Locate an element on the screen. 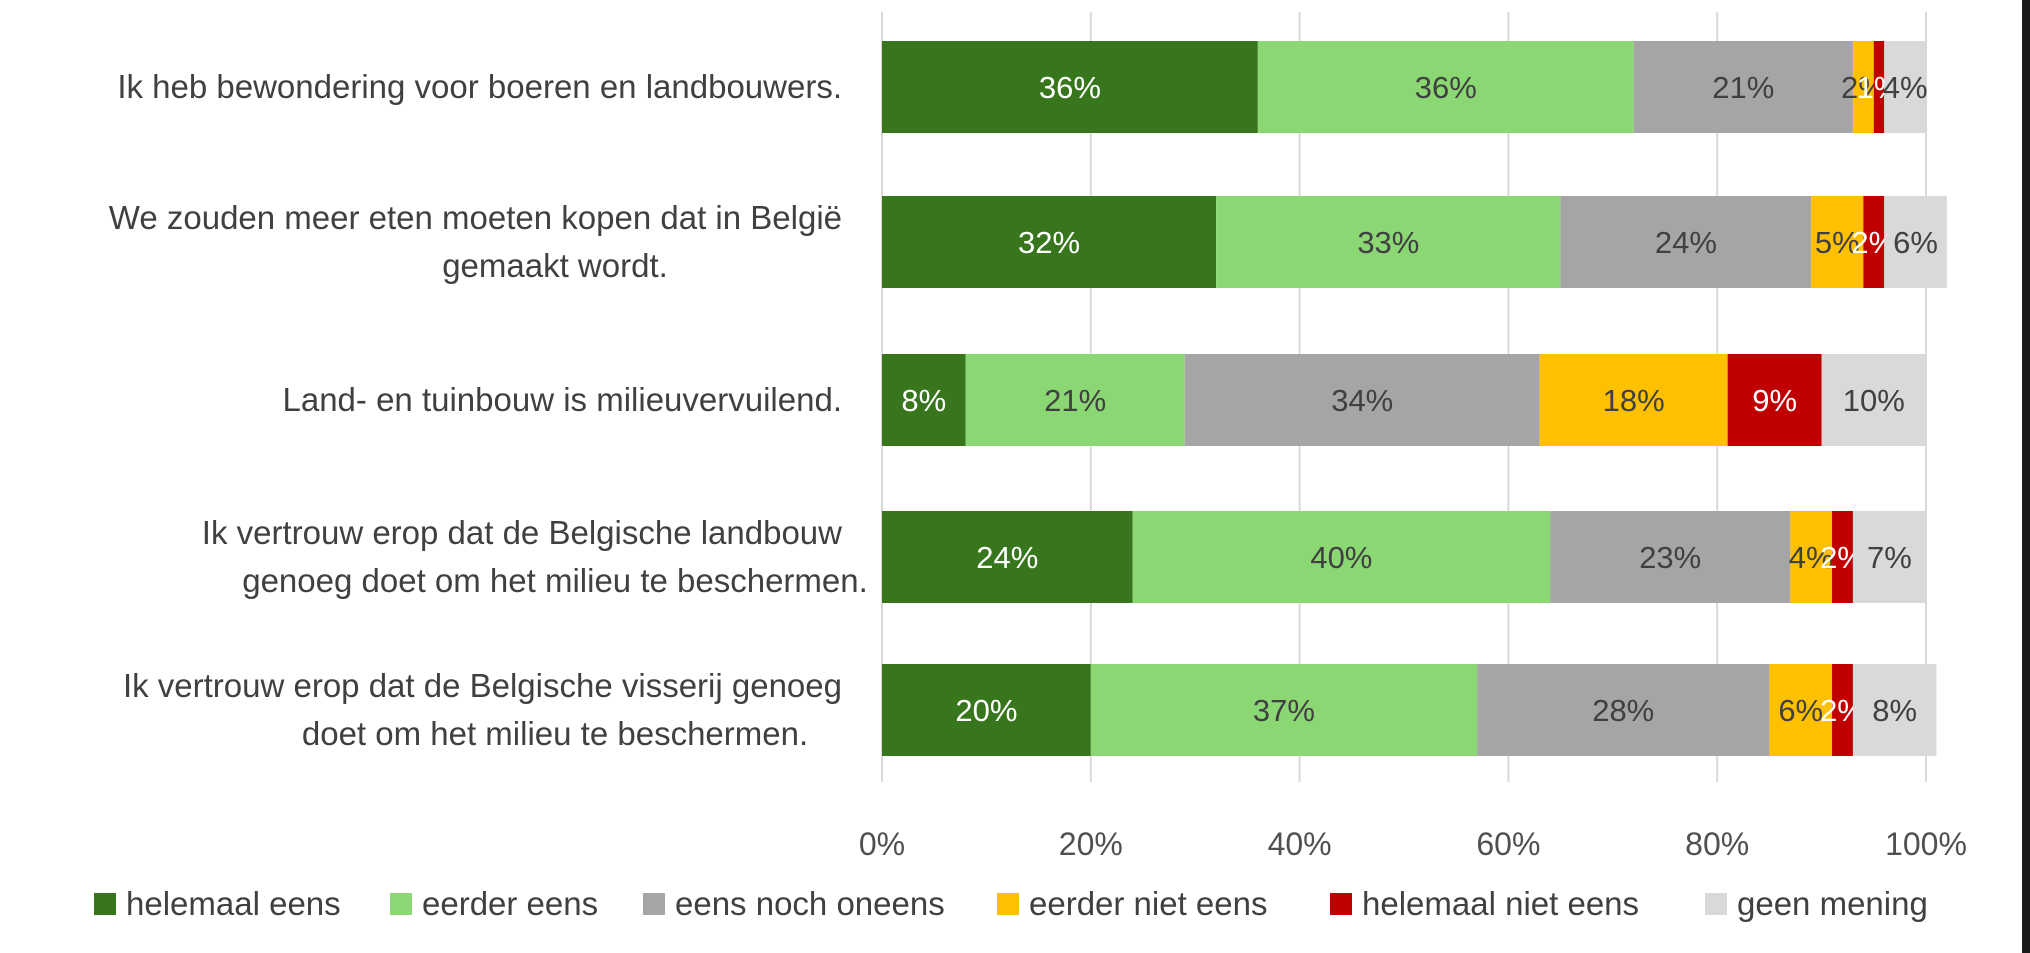 This screenshot has height=953, width=2030. legend-label: eerder eens is located at coordinates (510, 903).